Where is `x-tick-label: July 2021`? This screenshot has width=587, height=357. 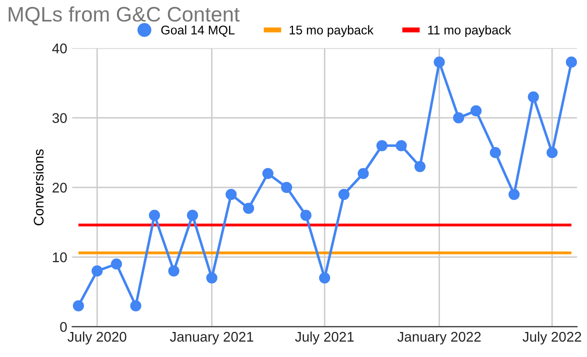 x-tick-label: July 2021 is located at coordinates (324, 338).